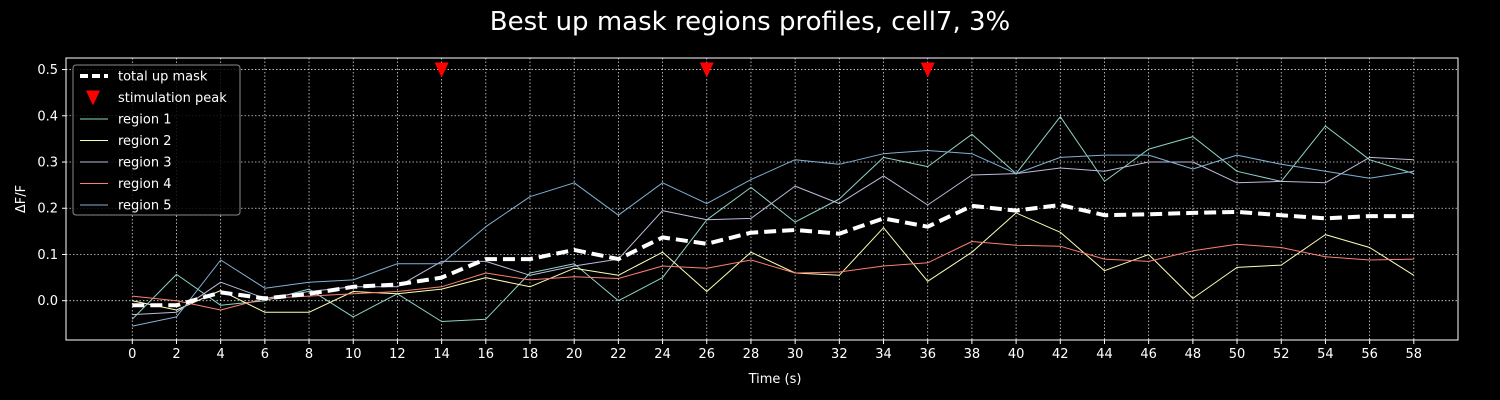  Describe the element at coordinates (93, 98) in the screenshot. I see `legend-marker-swatch` at that location.